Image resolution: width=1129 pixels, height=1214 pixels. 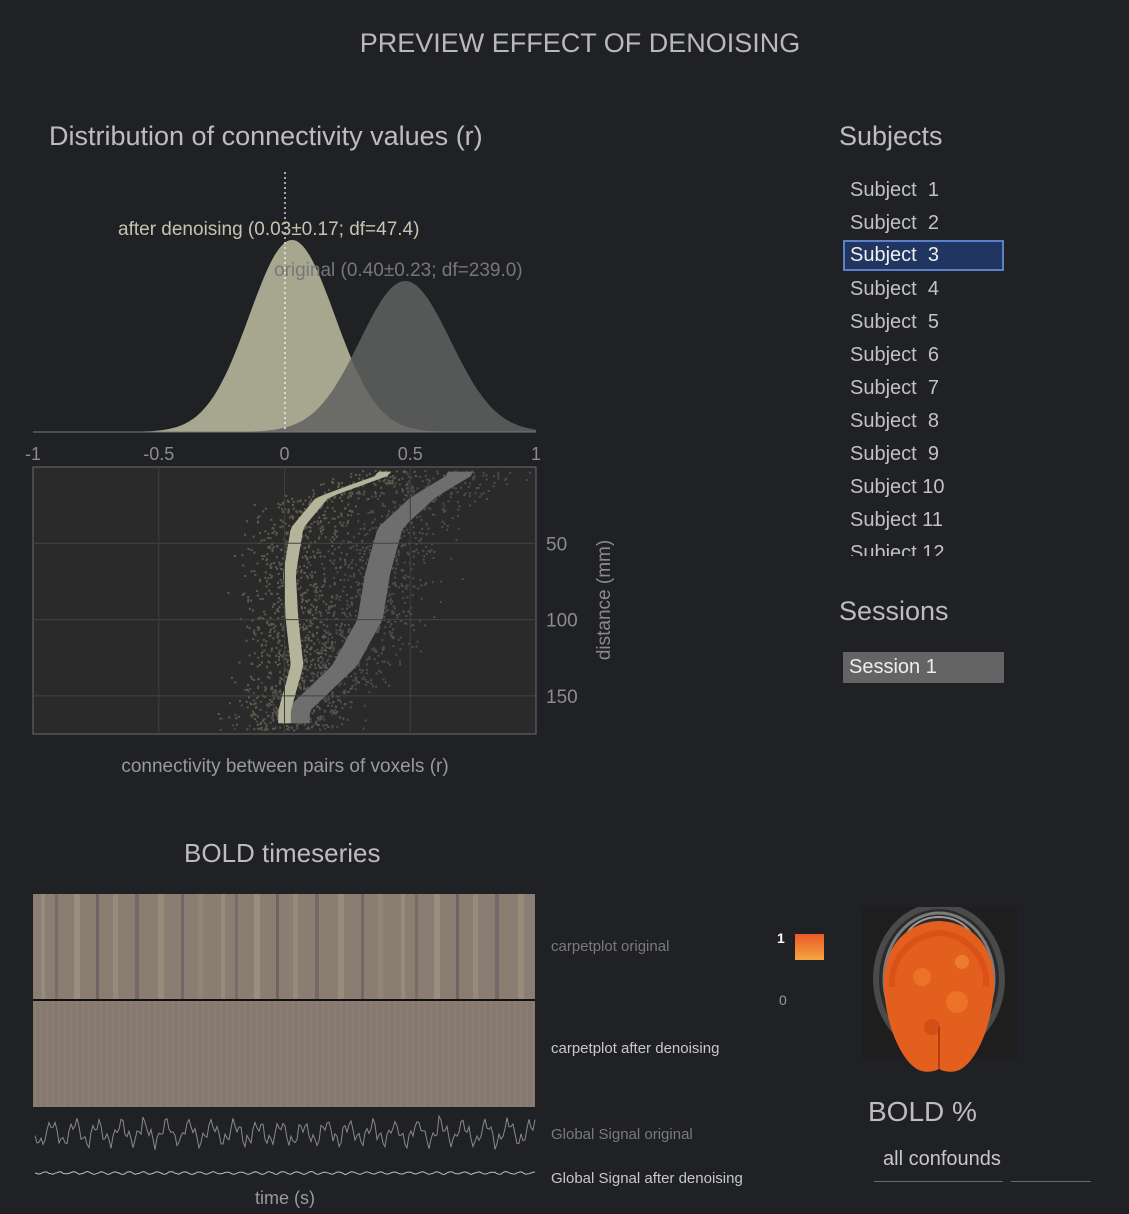 What do you see at coordinates (894, 421) in the screenshot?
I see `subject-item-8: Subject 8` at bounding box center [894, 421].